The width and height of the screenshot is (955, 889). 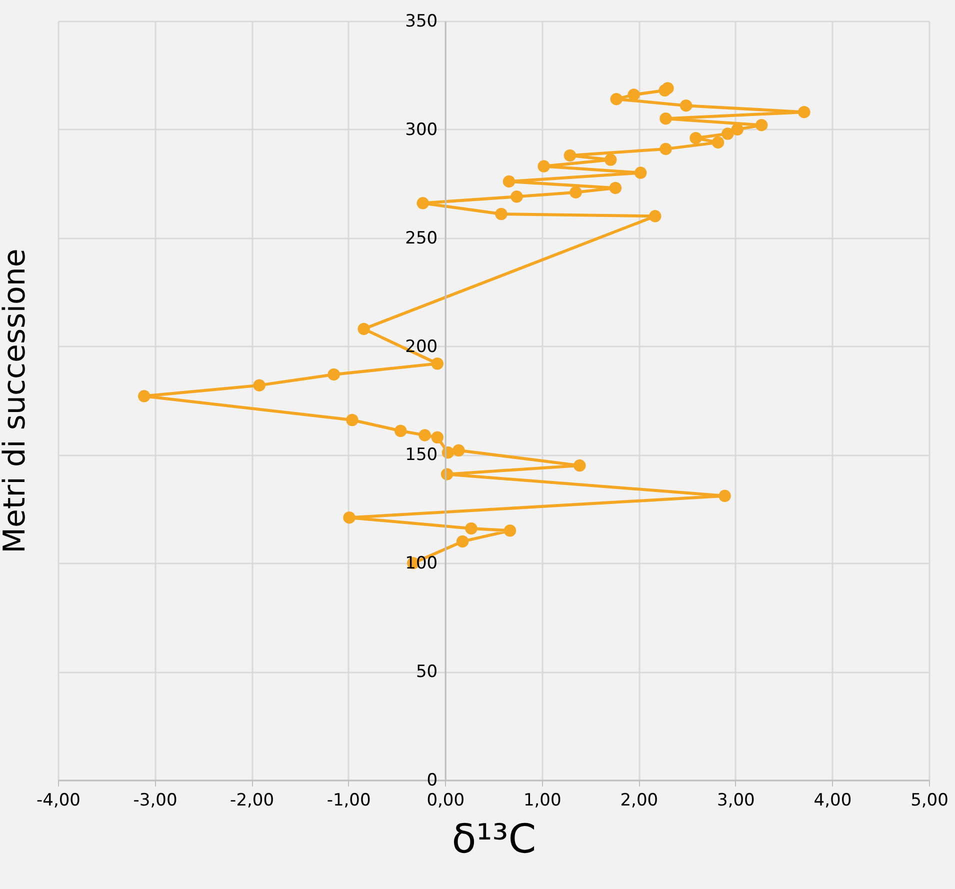 What do you see at coordinates (639, 800) in the screenshot?
I see `x-tick-label: 2,00` at bounding box center [639, 800].